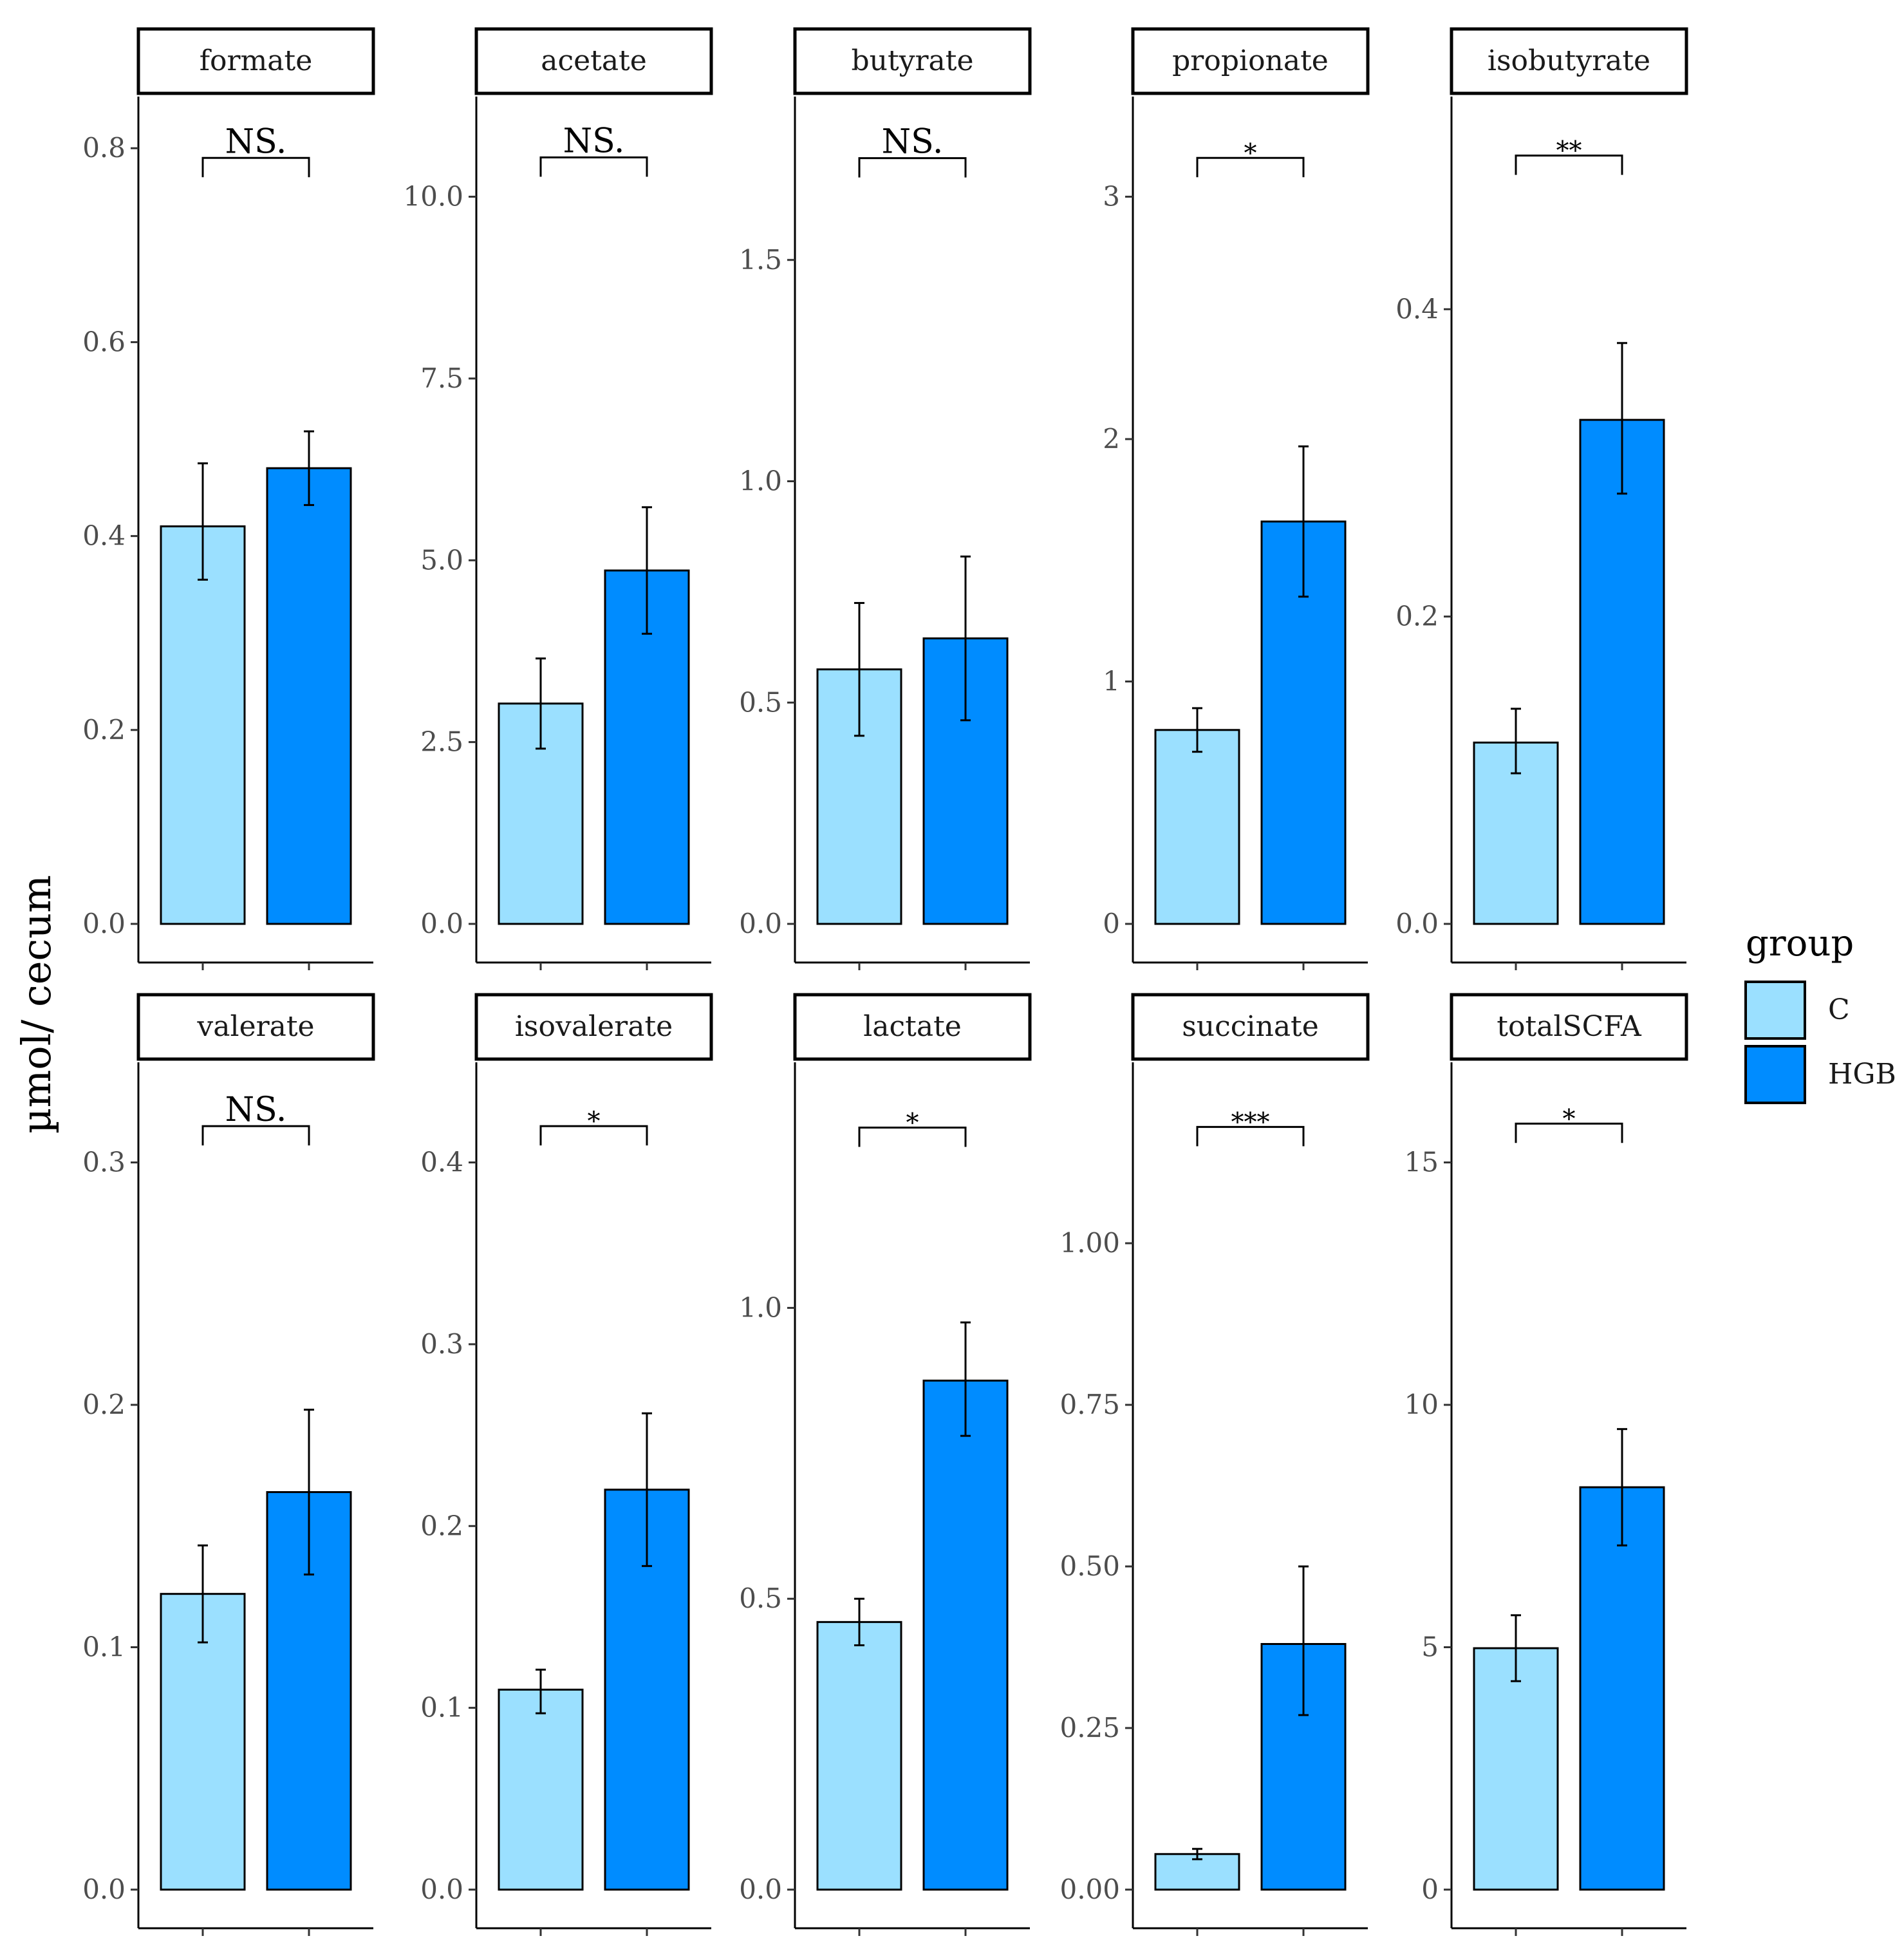 This screenshot has height=1954, width=1904. I want to click on strip-label: acetate, so click(594, 60).